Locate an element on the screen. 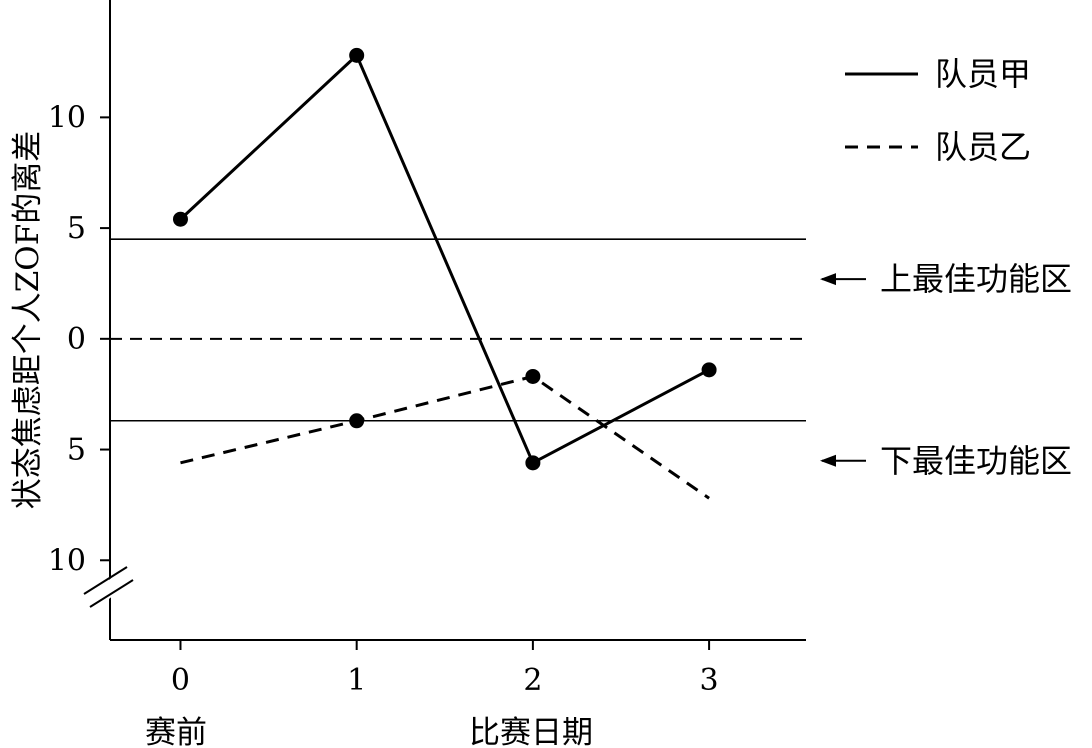  y-axis-label: 状态焦虑距个人ZOF的离差 is located at coordinates (28, 320).